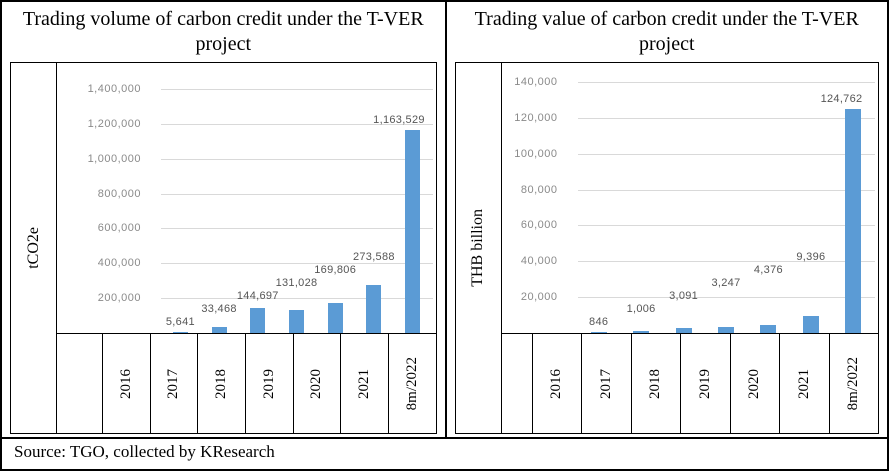 This screenshot has height=471, width=889. Describe the element at coordinates (539, 225) in the screenshot. I see `y-tick-label: 60,000` at that location.